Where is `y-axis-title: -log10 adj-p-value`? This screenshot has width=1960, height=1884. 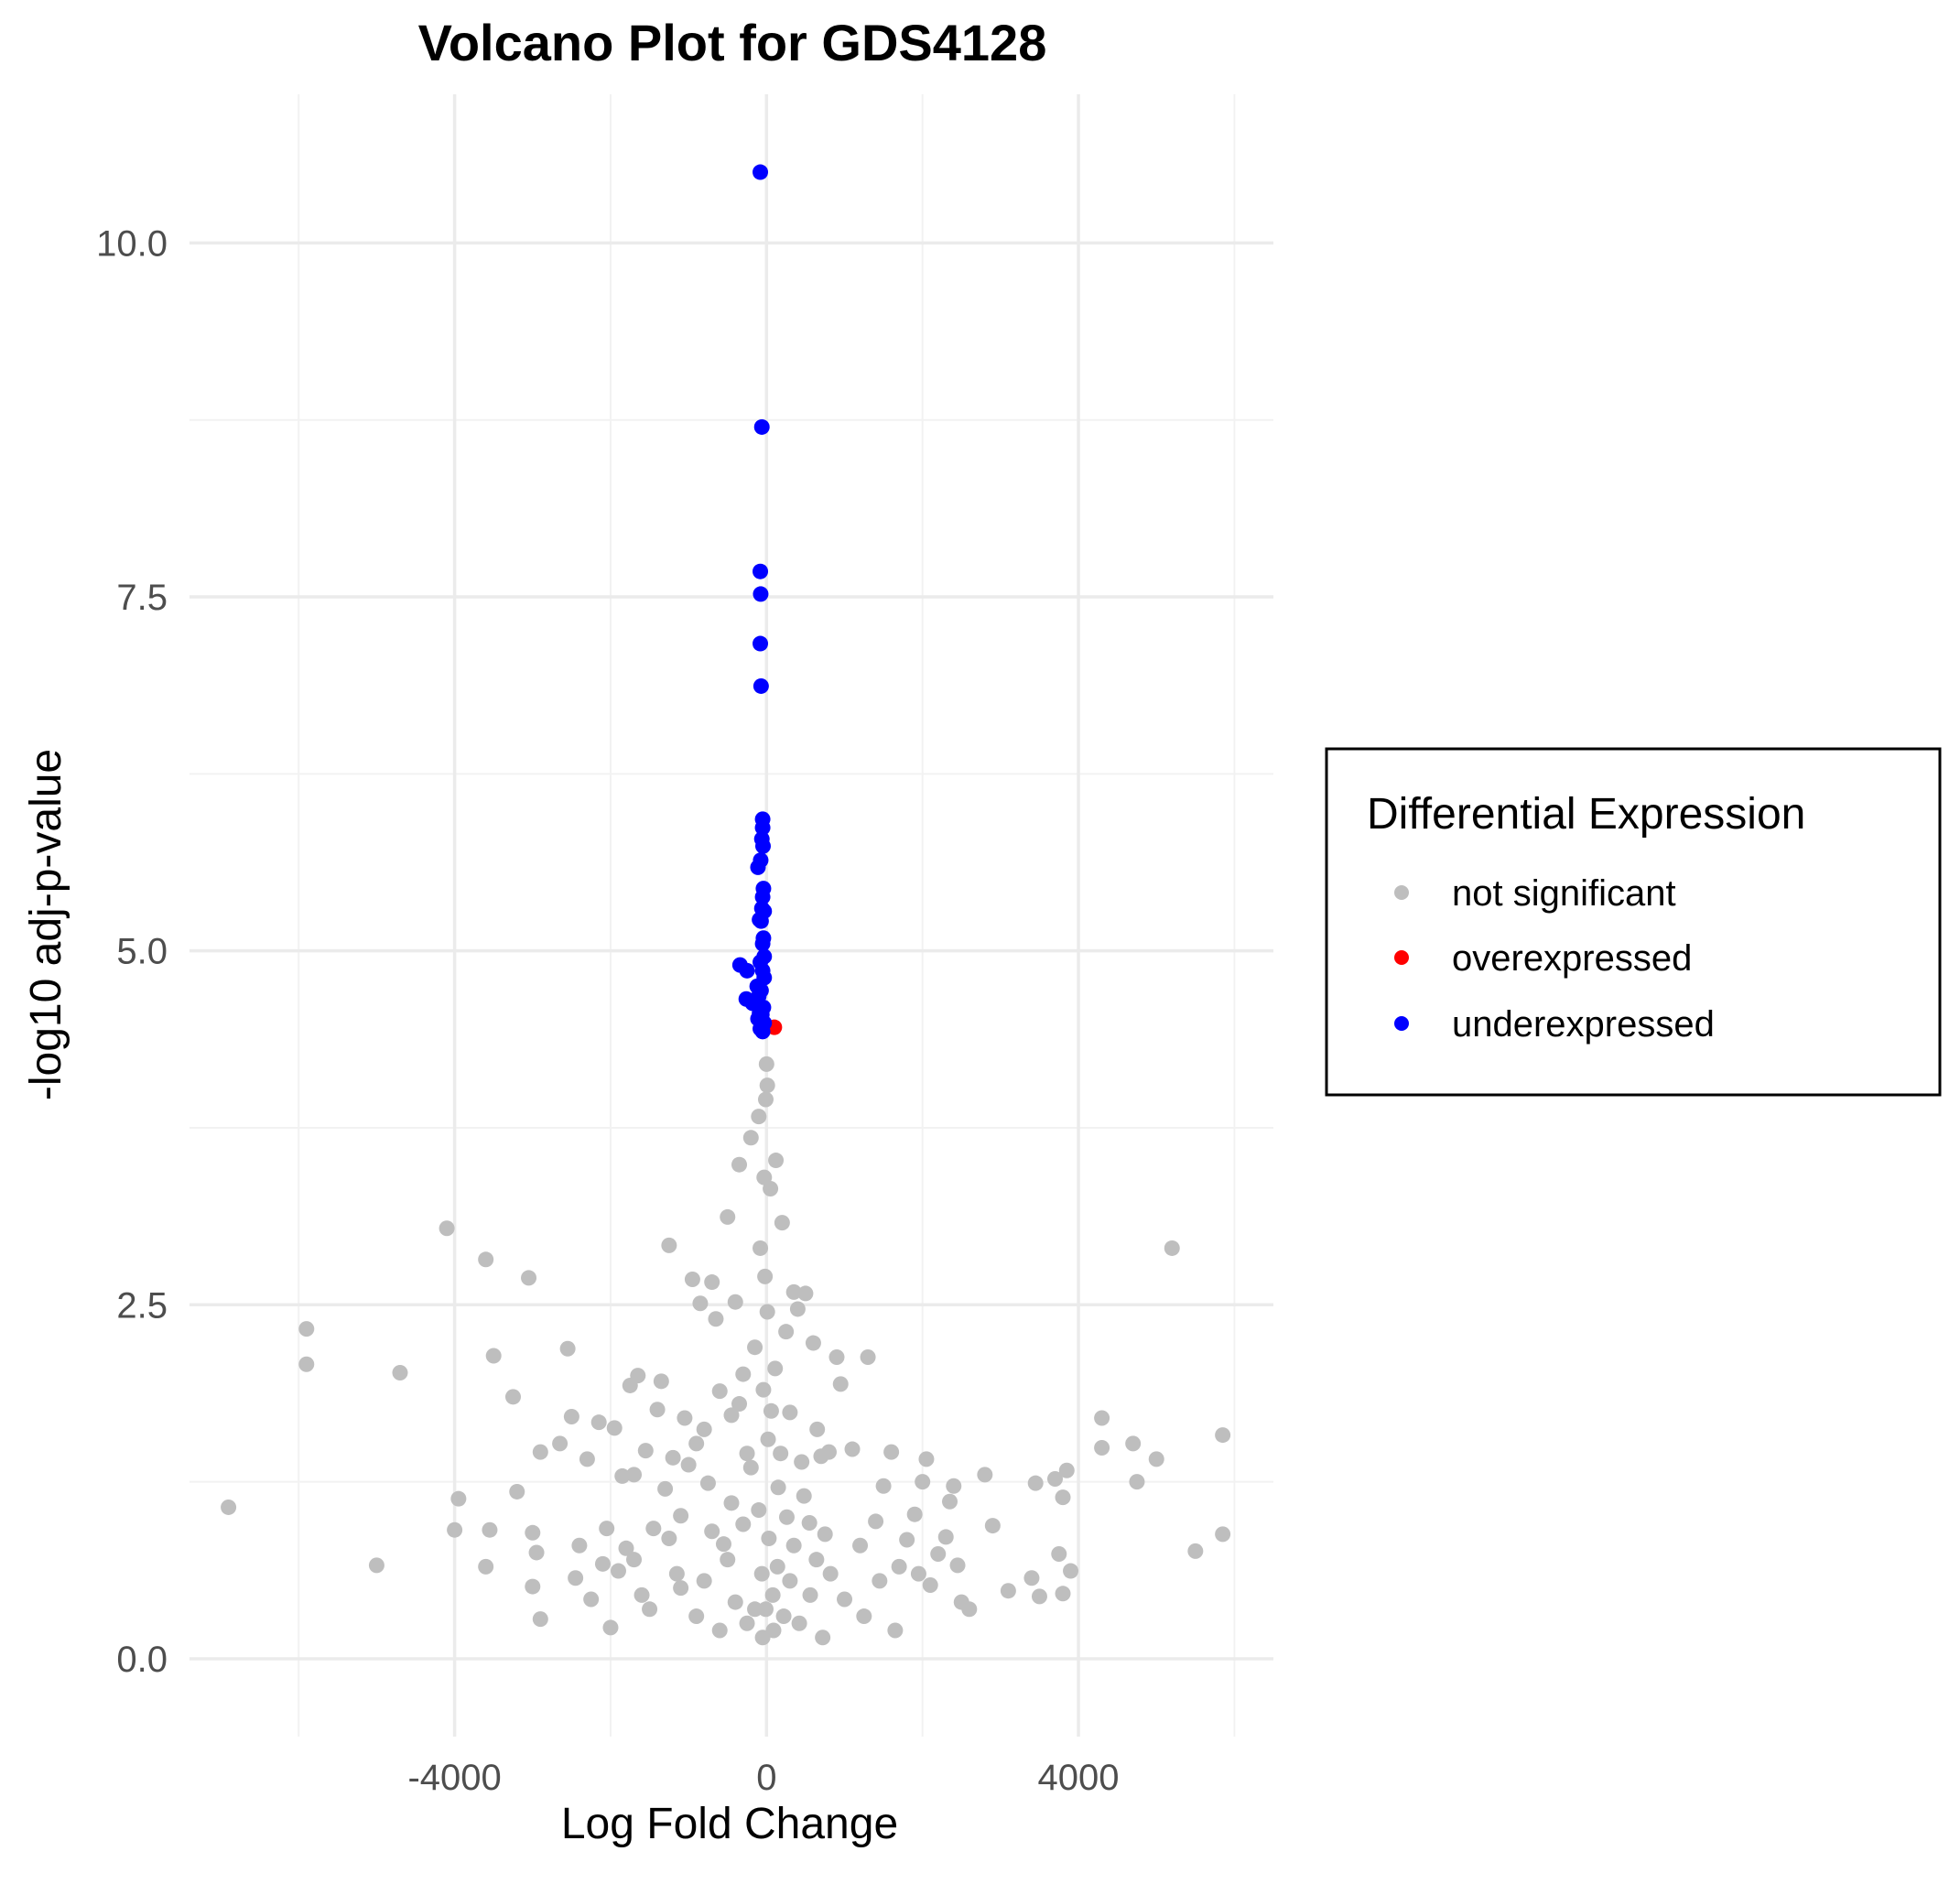
y-axis-title: -log10 adj-p-value is located at coordinates (46, 925).